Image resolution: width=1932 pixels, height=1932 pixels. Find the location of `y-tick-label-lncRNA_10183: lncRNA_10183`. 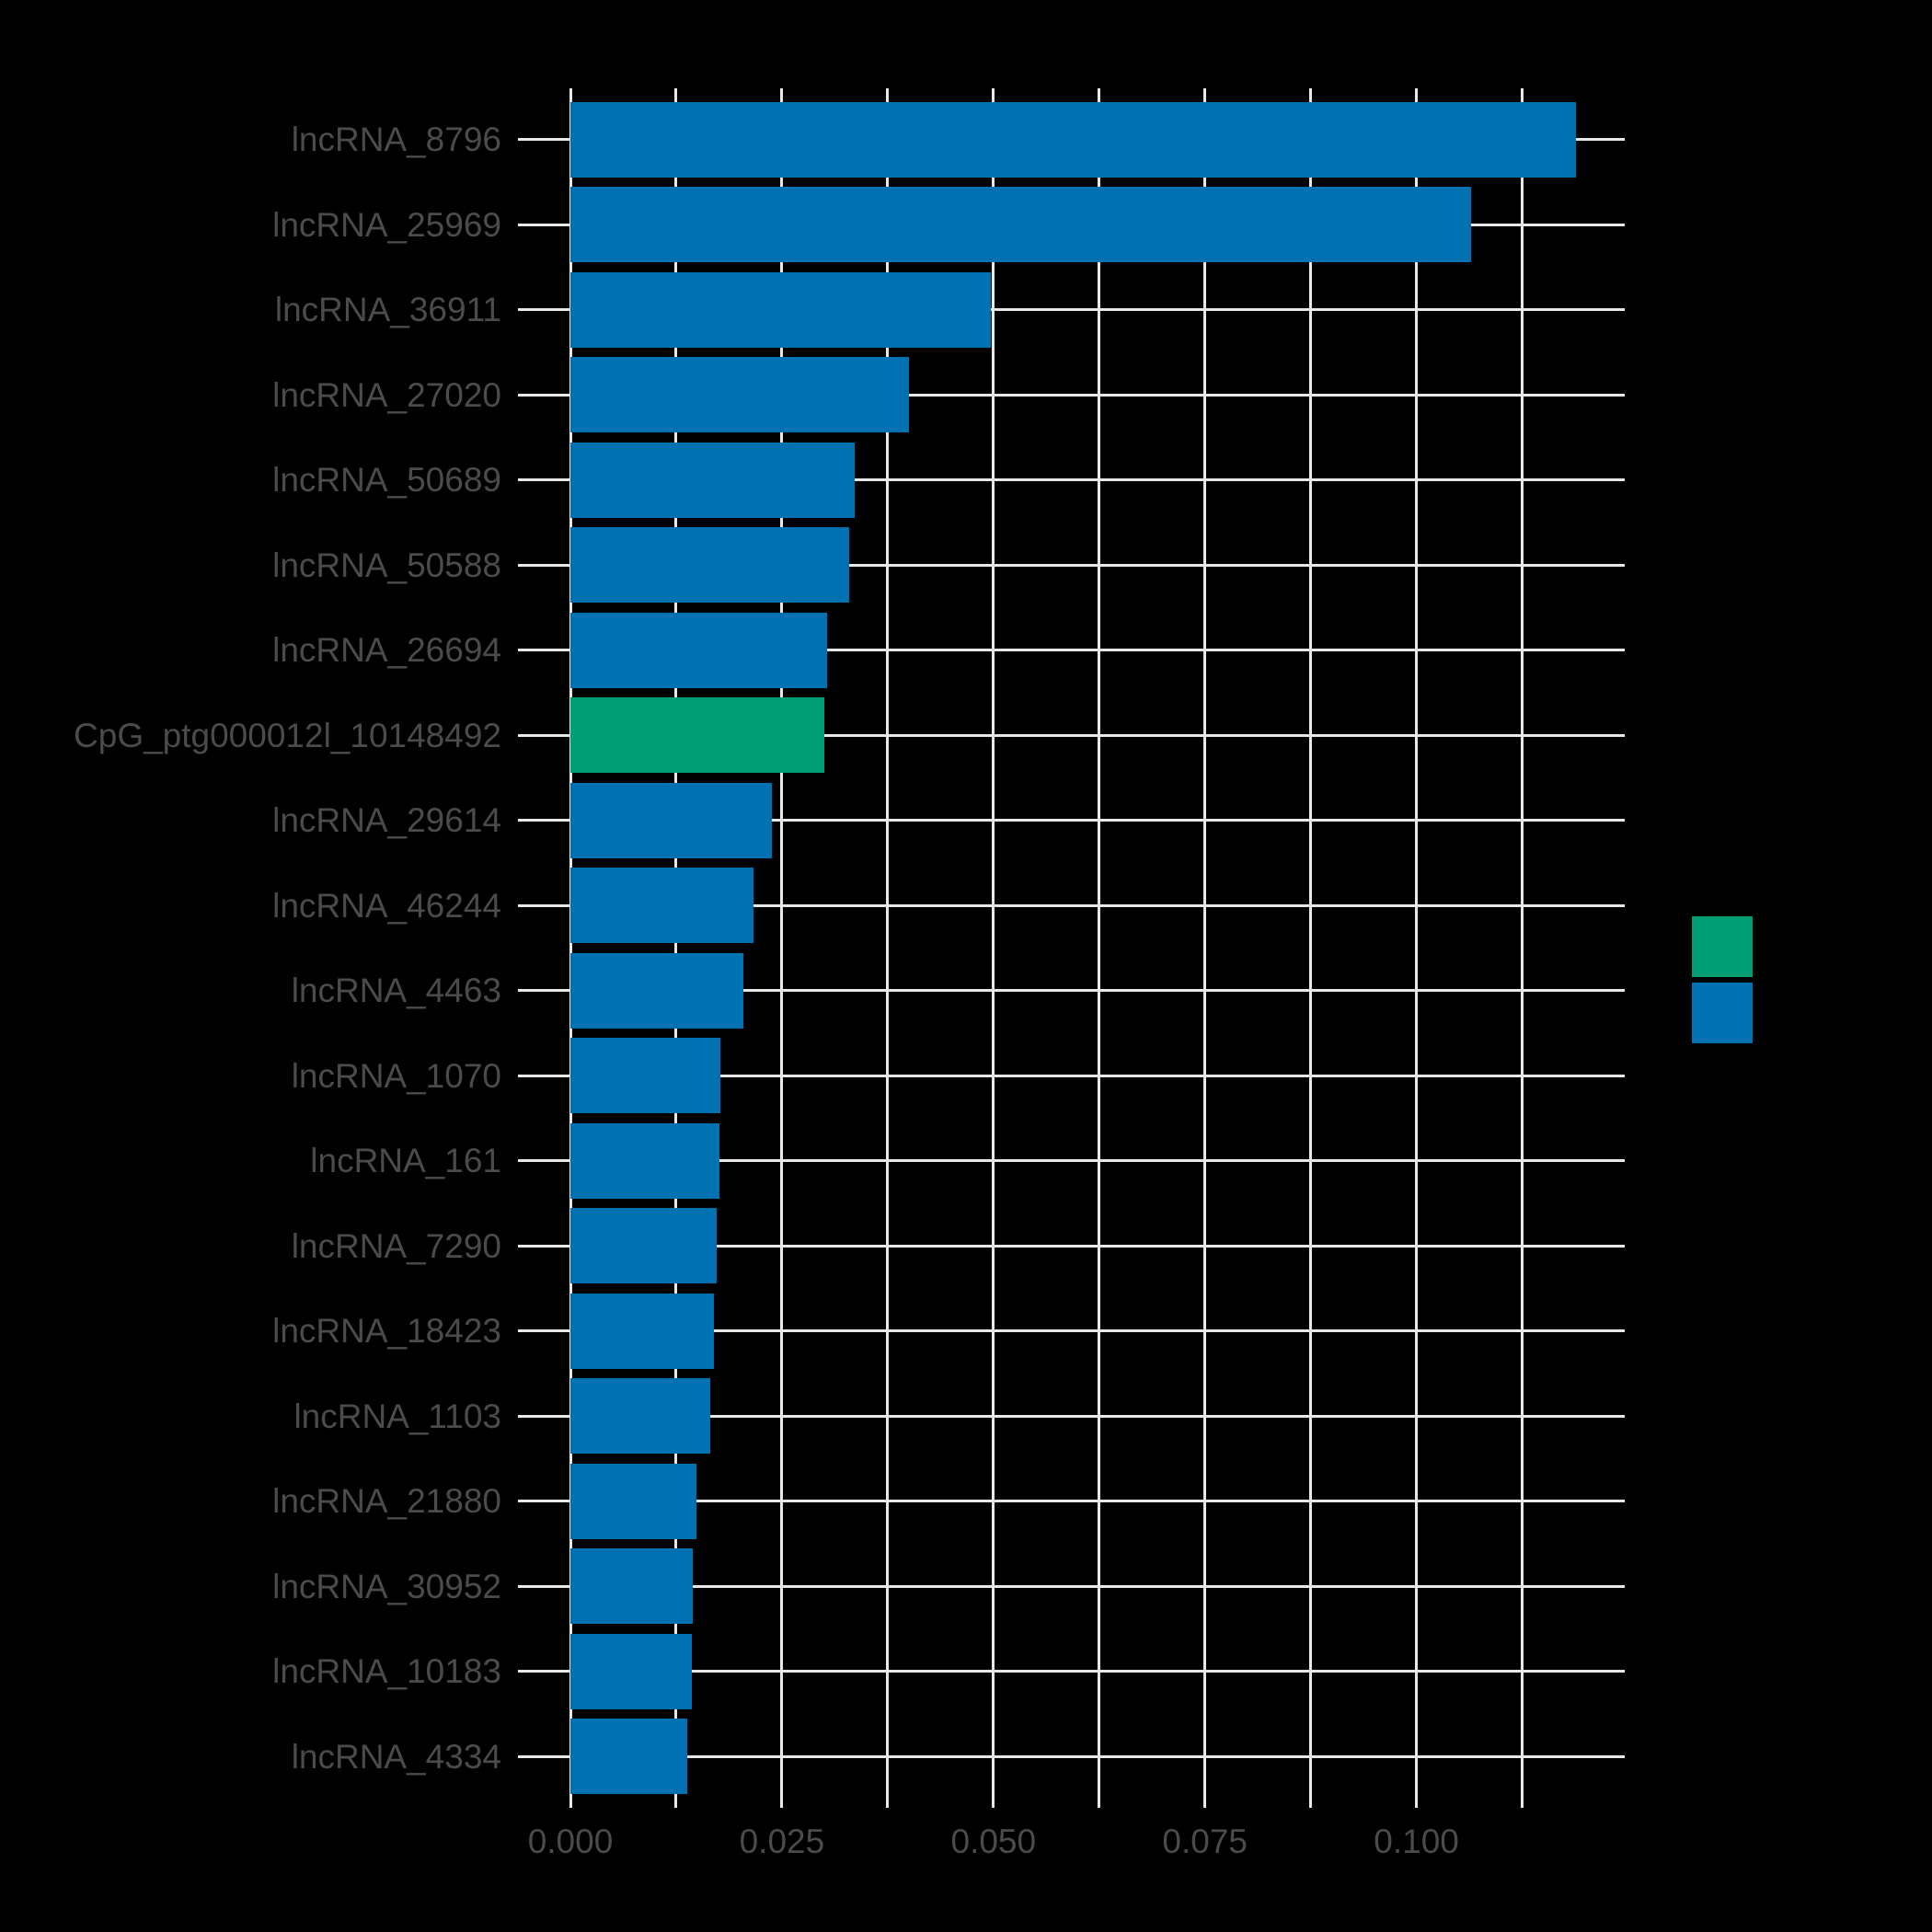

y-tick-label-lncRNA_10183: lncRNA_10183 is located at coordinates (386, 1671).